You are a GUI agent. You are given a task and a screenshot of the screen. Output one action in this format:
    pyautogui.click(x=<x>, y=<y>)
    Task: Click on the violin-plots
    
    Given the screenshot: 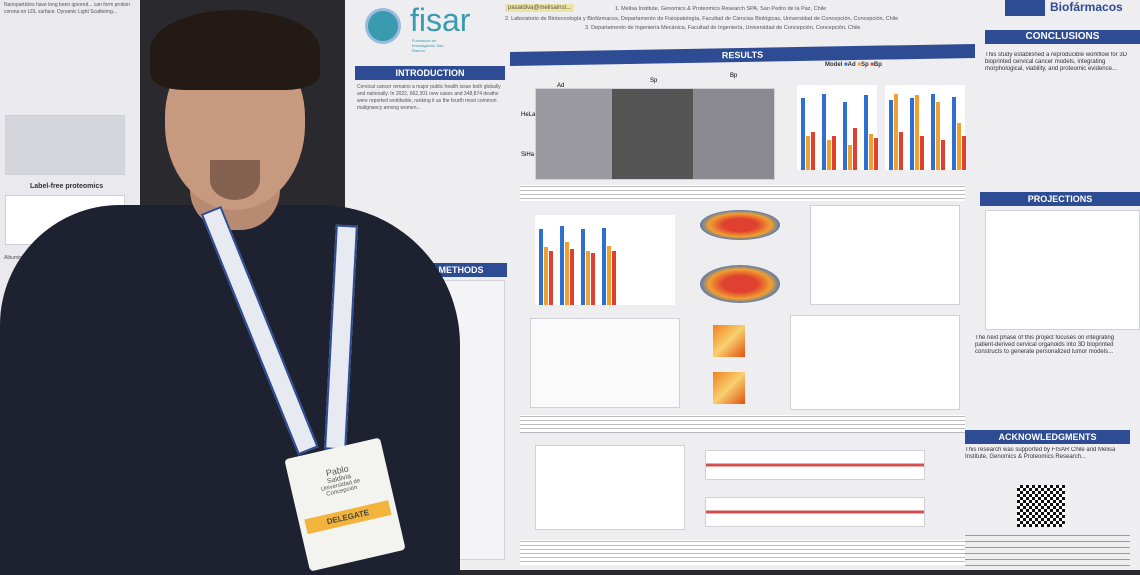 What is the action you would take?
    pyautogui.click(x=885, y=255)
    